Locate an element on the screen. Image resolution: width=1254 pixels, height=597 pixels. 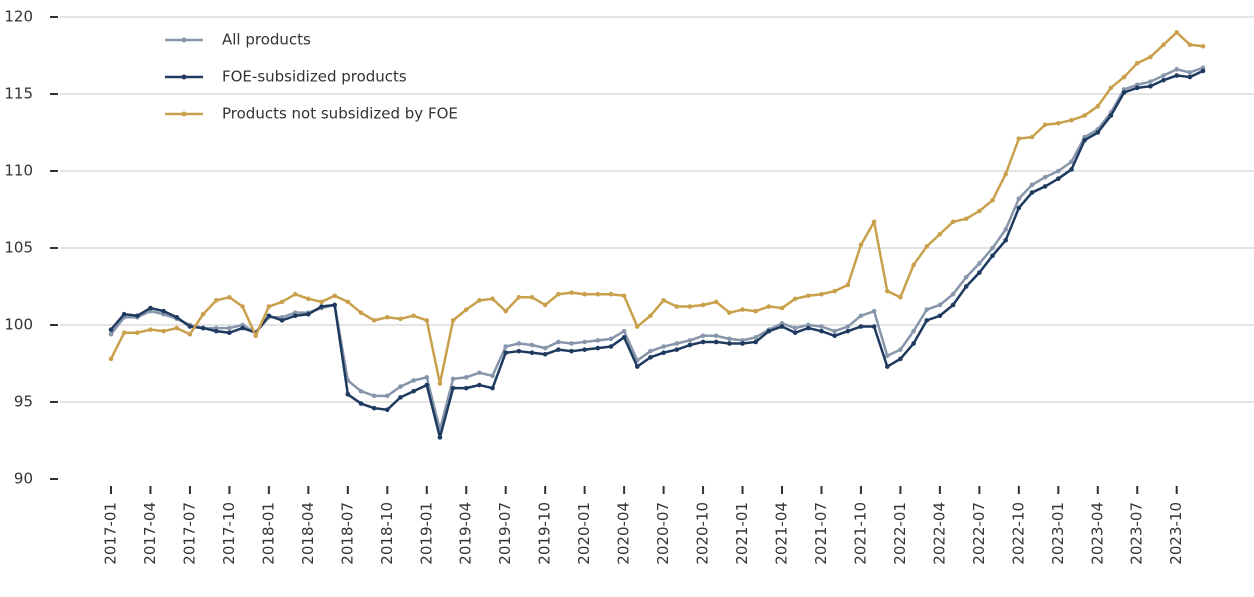
x-tick-label: 2022-01 is located at coordinates (900, 533).